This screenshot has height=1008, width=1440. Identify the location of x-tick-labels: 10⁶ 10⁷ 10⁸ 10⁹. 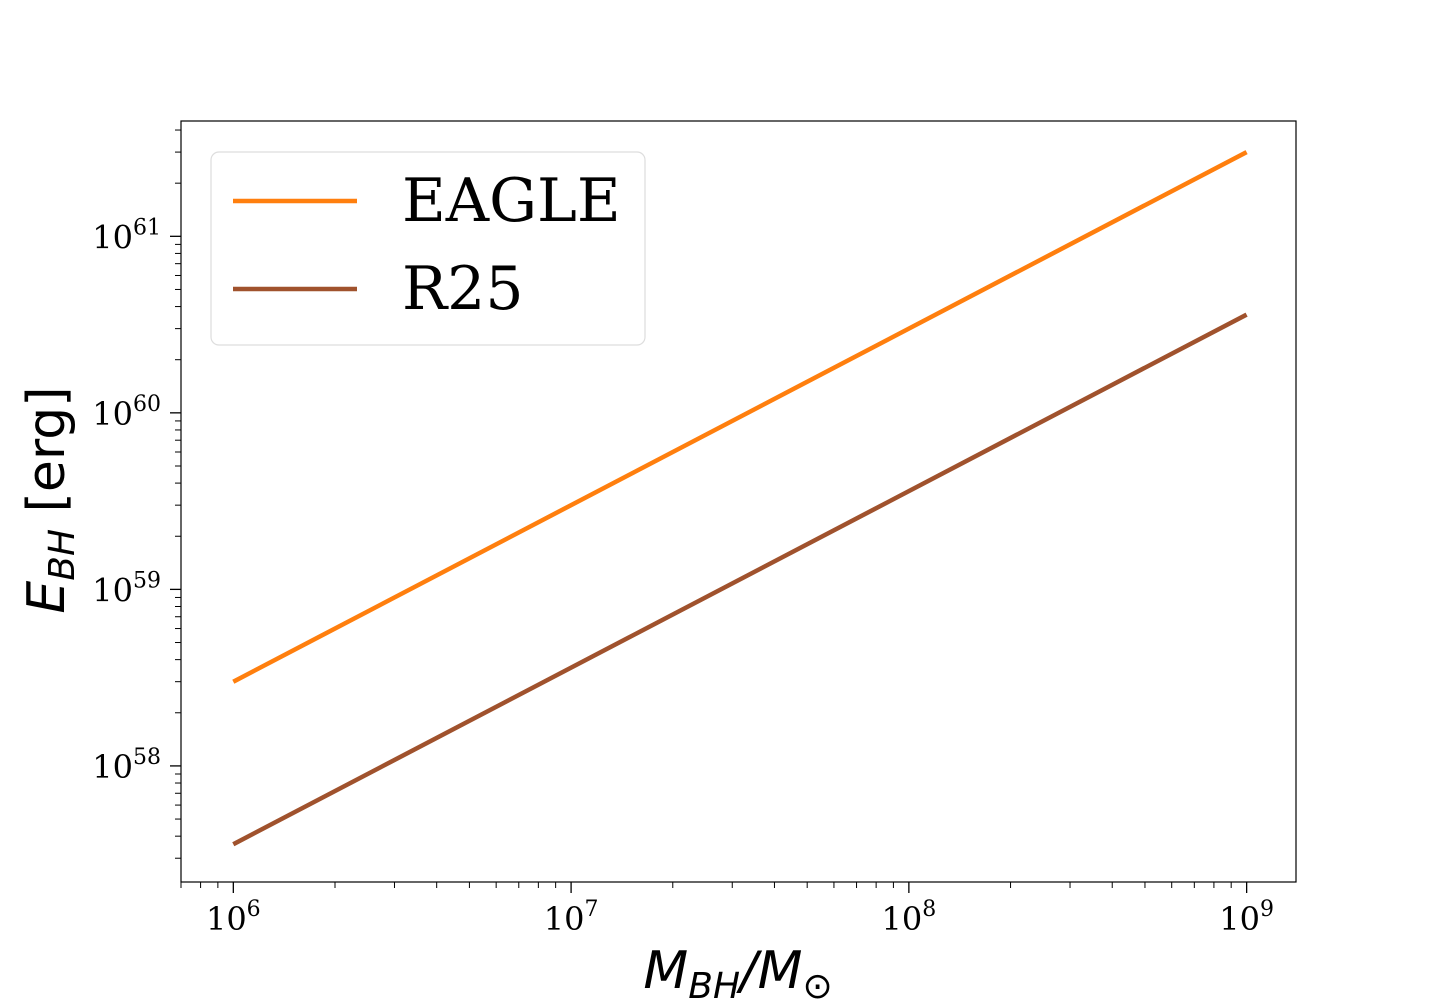
(740, 917).